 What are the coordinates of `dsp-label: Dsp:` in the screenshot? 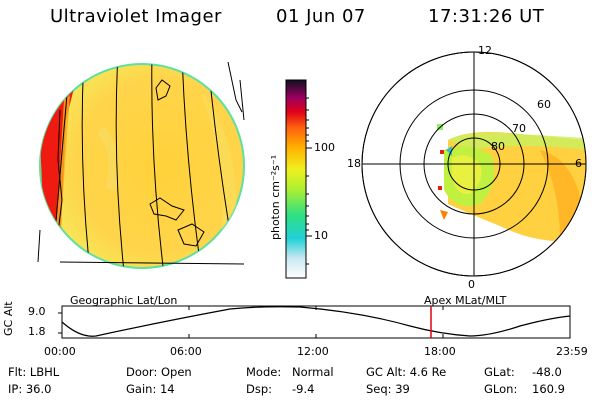 It's located at (259, 389).